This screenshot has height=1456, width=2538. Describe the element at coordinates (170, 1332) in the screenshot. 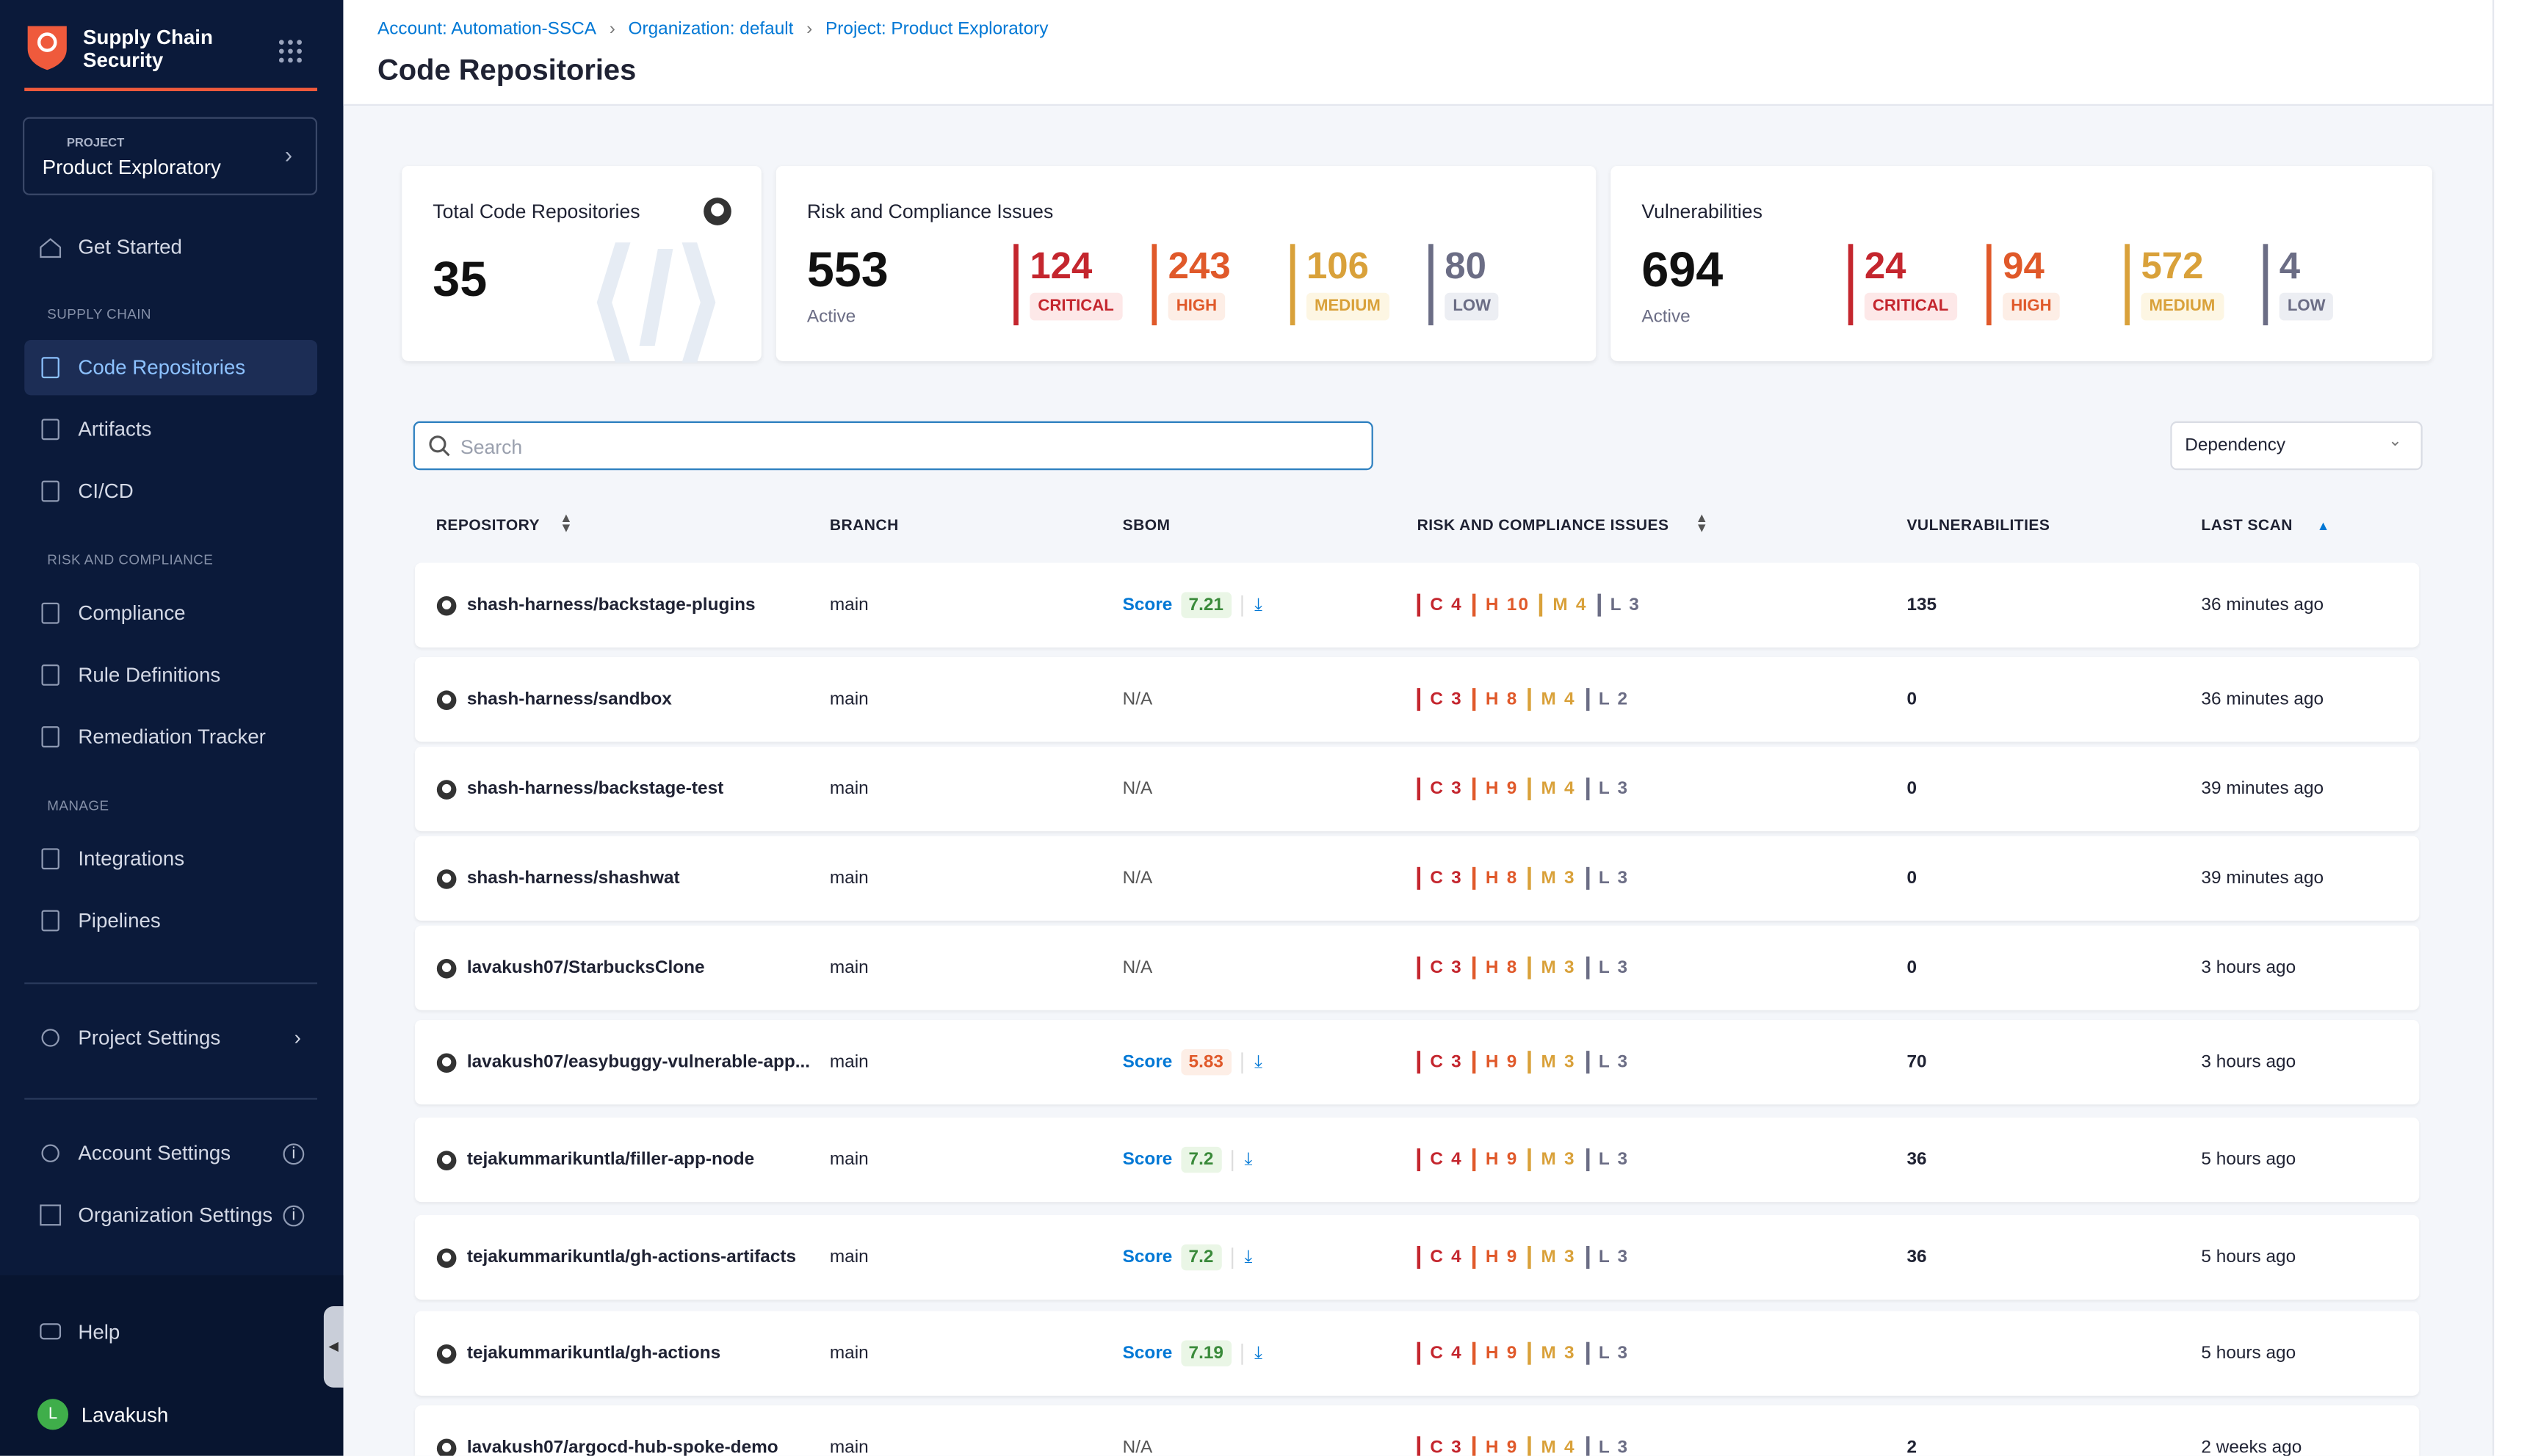

I see `nav-item: Help` at that location.